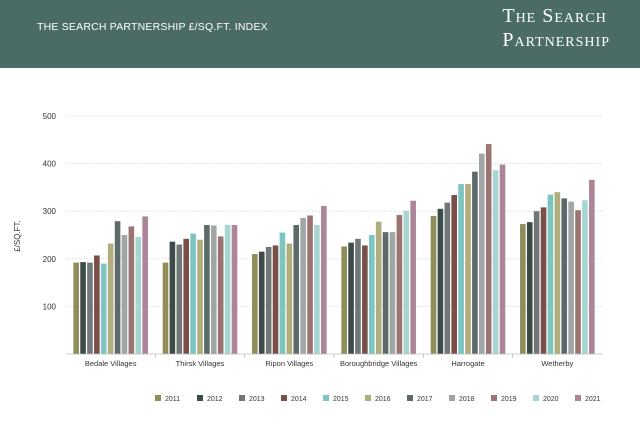 Image resolution: width=640 pixels, height=432 pixels. Describe the element at coordinates (556, 40) in the screenshot. I see `brand-line-2: Partnership` at that location.